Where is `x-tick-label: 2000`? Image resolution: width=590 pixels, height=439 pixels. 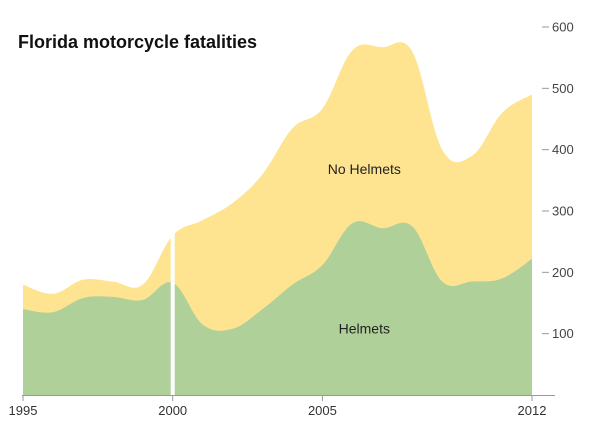 x-tick-label: 2000 is located at coordinates (172, 410).